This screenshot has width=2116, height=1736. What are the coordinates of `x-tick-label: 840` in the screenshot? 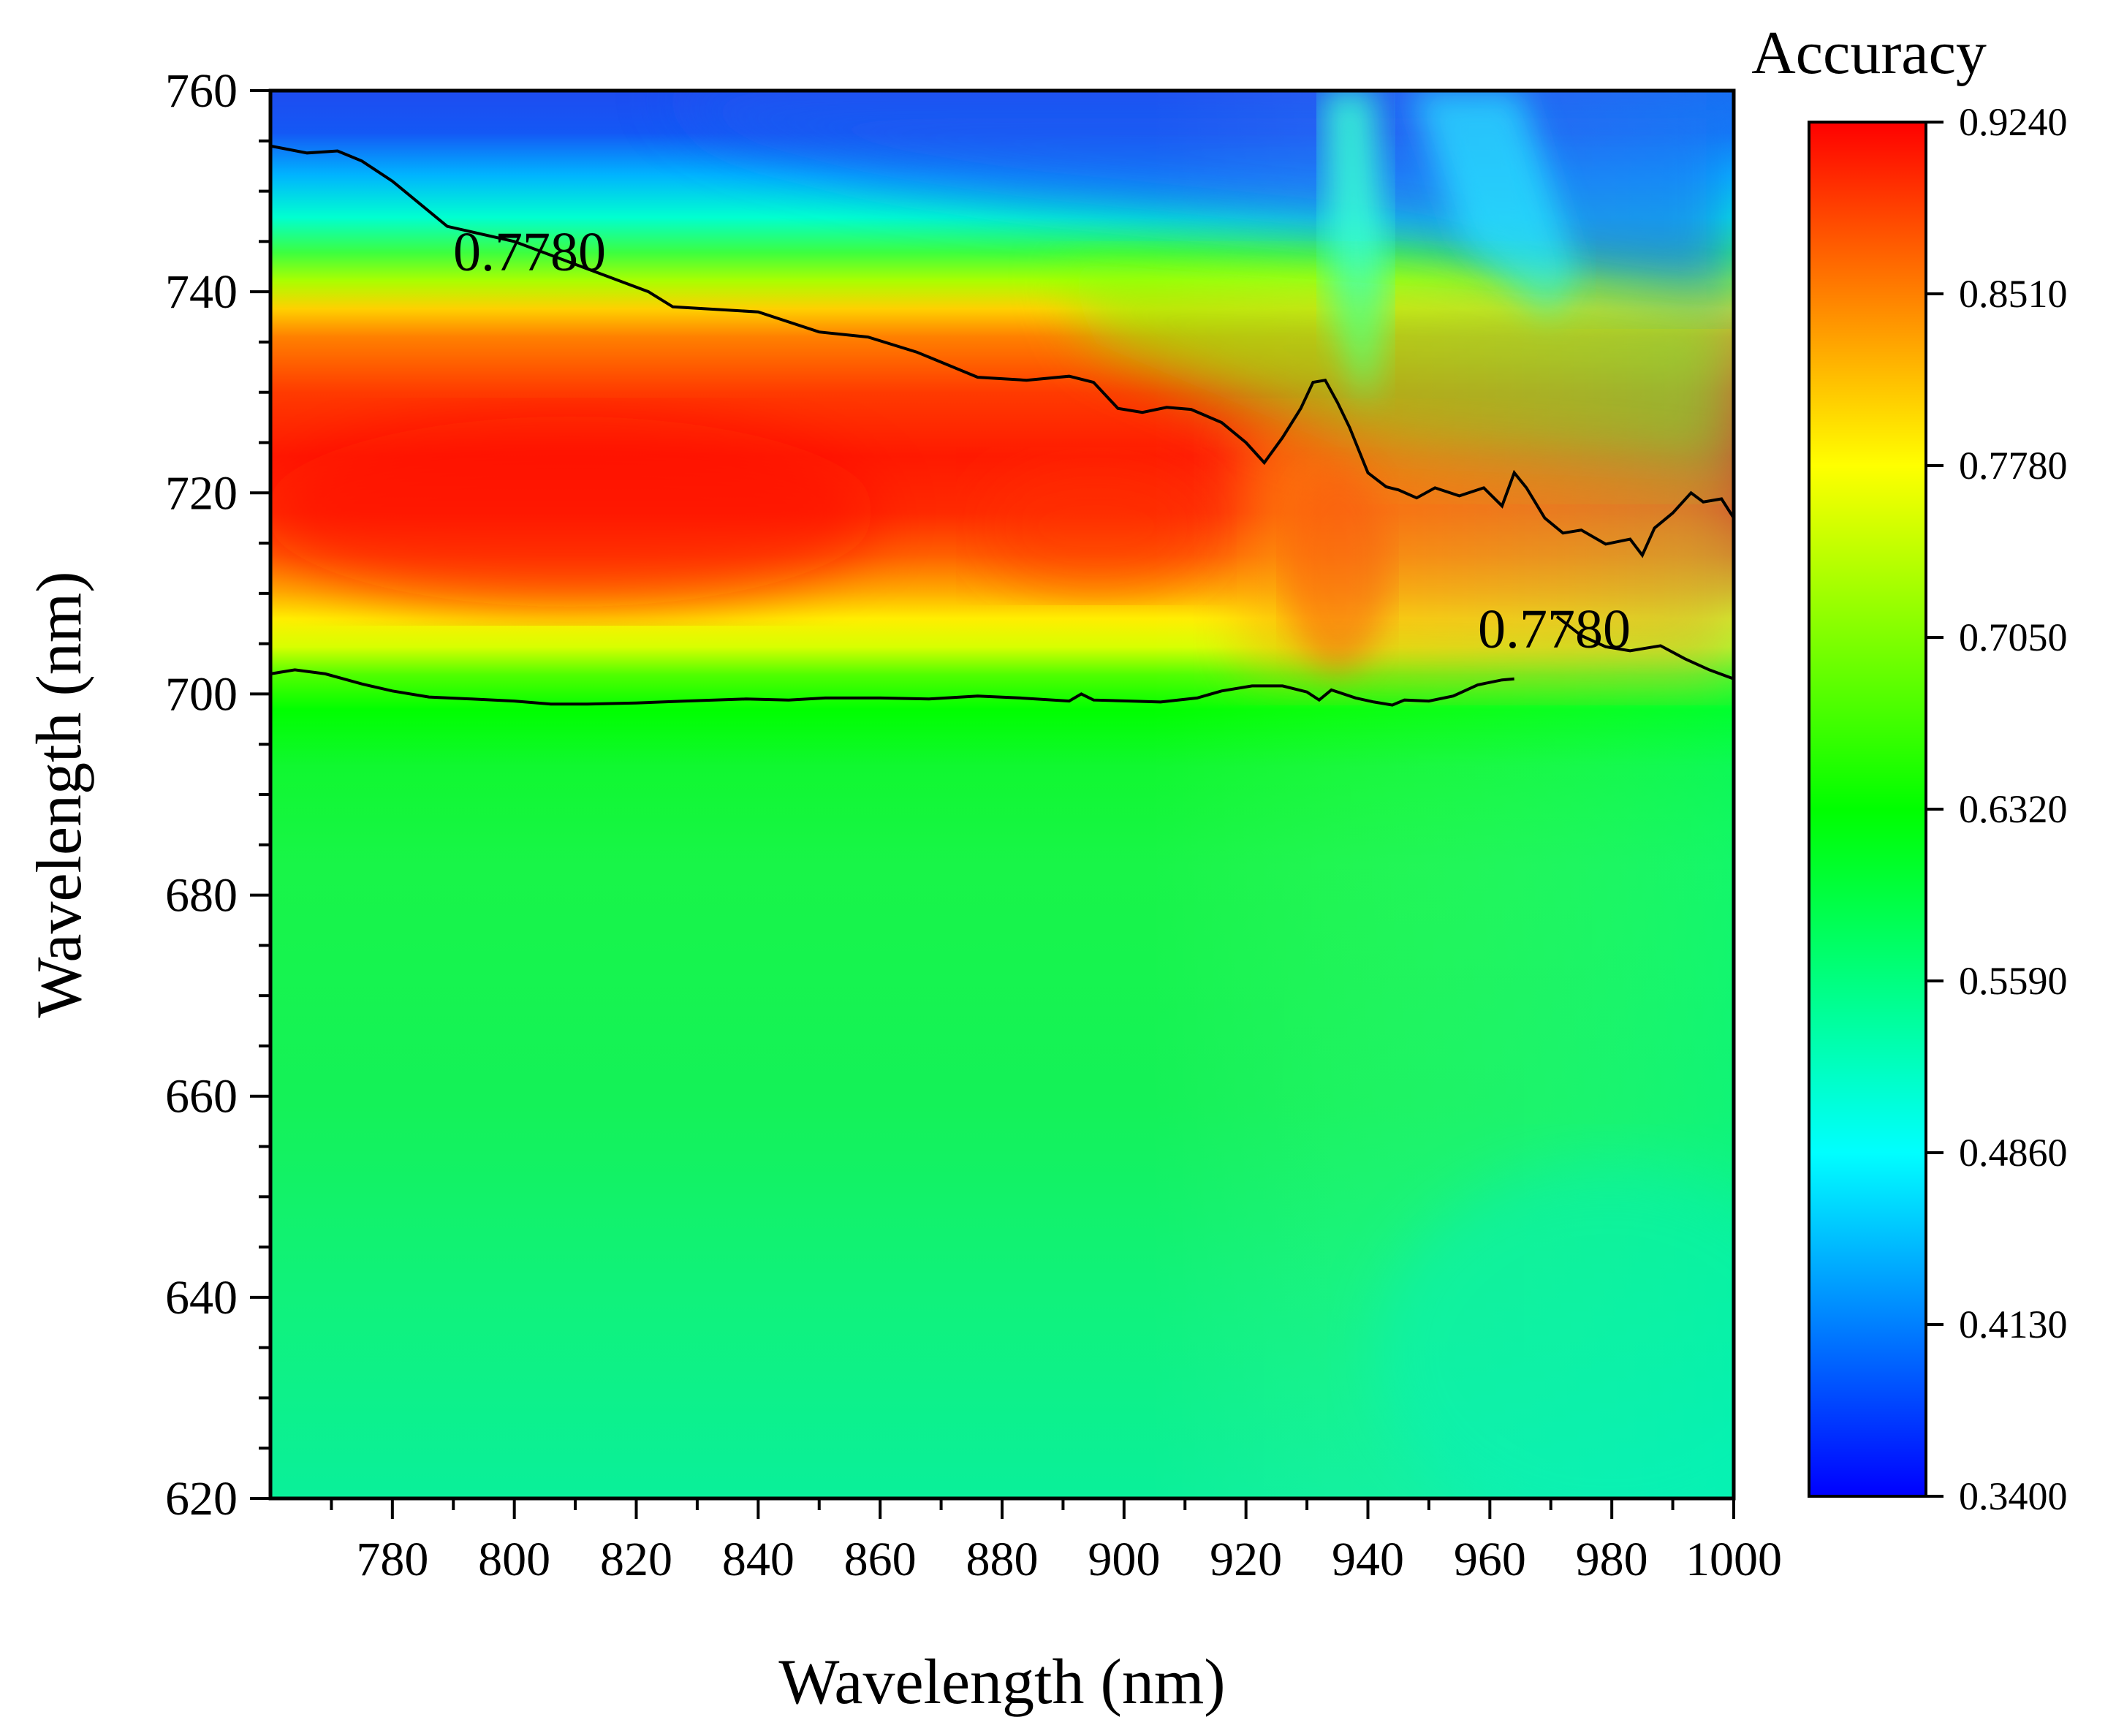 It's located at (758, 1560).